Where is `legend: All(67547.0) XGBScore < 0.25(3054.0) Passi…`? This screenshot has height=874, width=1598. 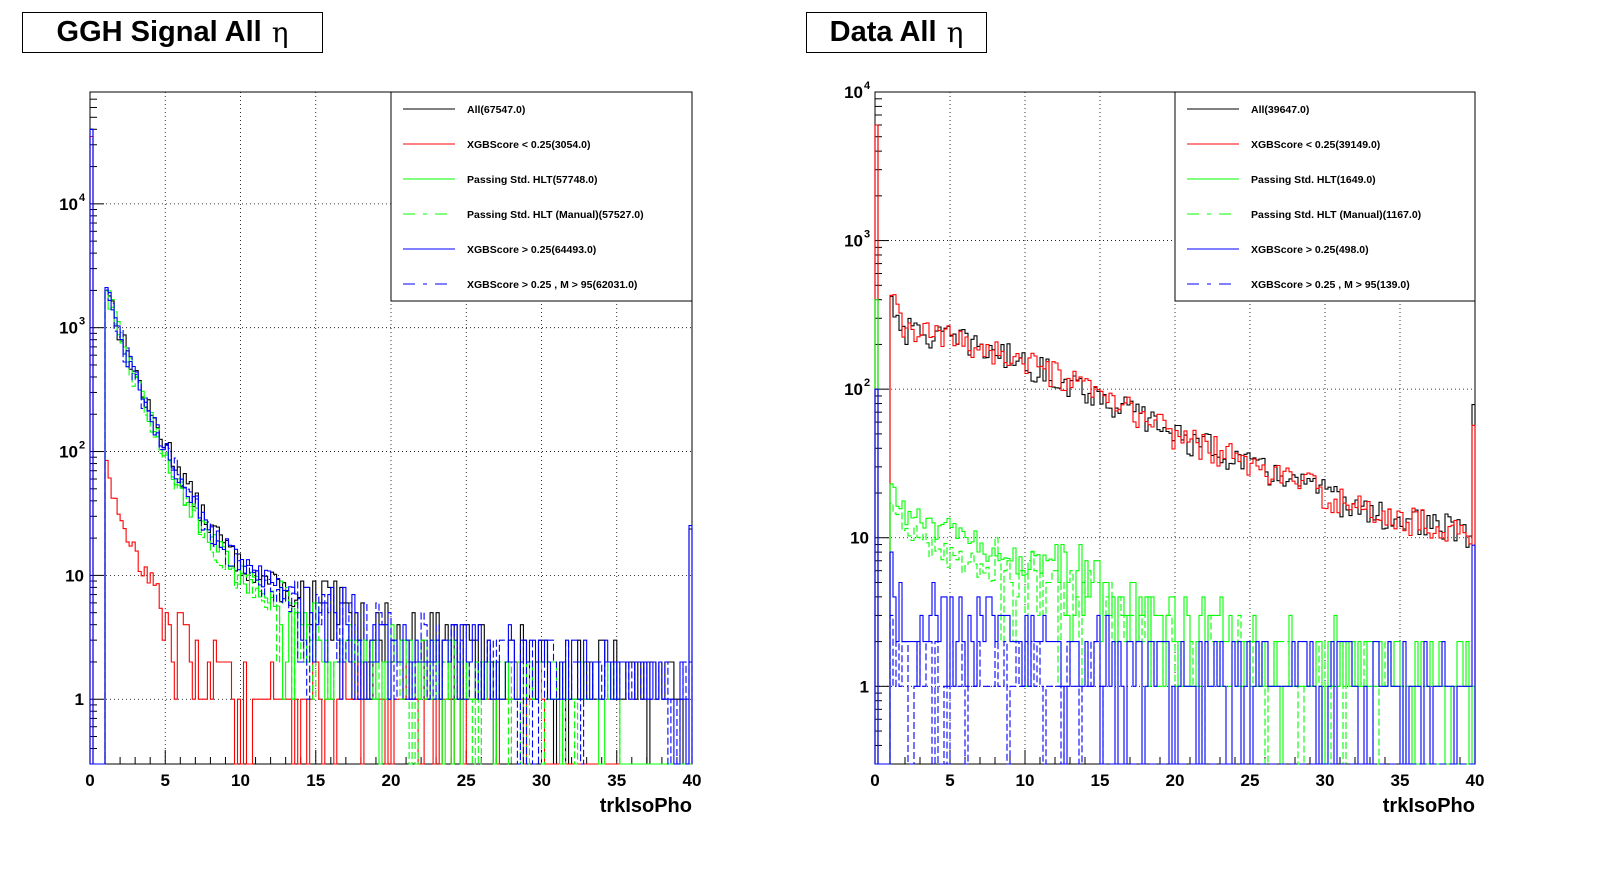 legend: All(67547.0) XGBScore < 0.25(3054.0) Passi… is located at coordinates (541, 196).